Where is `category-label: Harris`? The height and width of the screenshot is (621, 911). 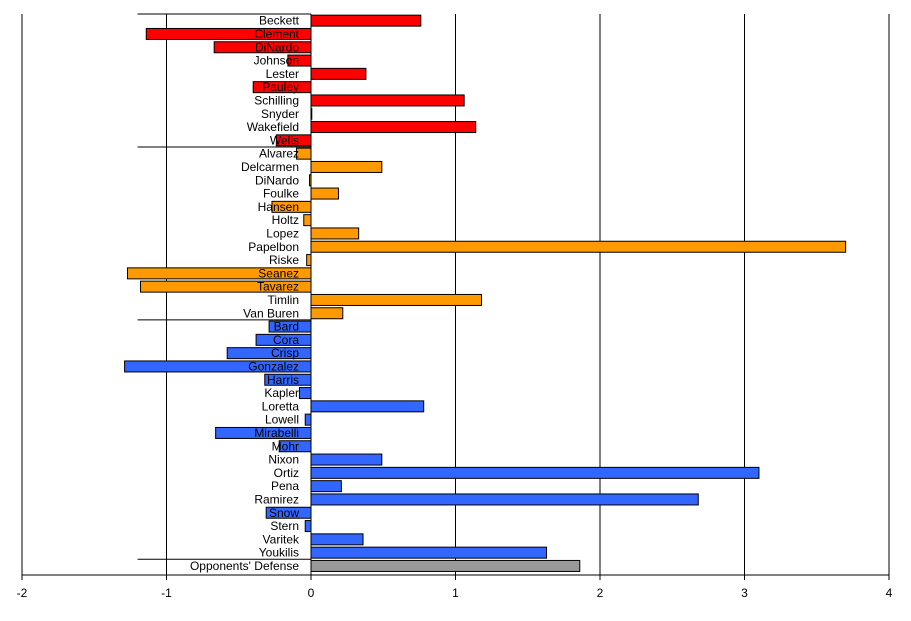
category-label: Harris is located at coordinates (283, 380).